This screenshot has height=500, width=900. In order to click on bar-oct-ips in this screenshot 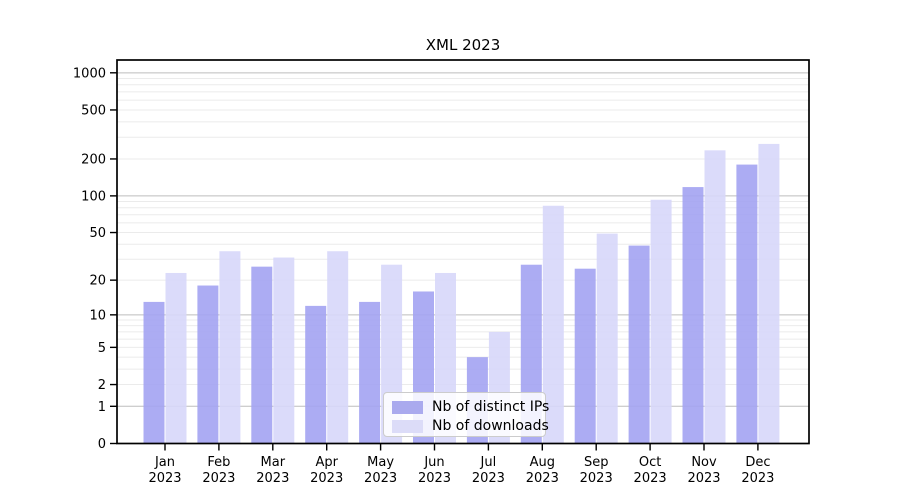, I will do `click(639, 344)`.